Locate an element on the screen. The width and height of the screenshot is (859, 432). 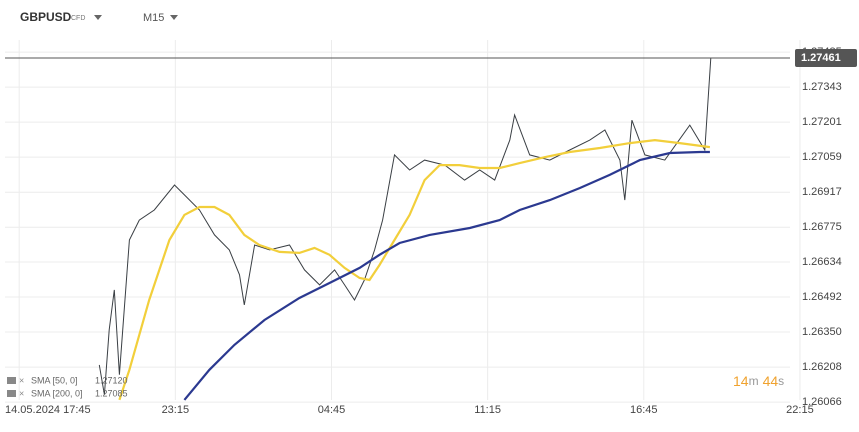
x-tick-label: 04:45 is located at coordinates (332, 410).